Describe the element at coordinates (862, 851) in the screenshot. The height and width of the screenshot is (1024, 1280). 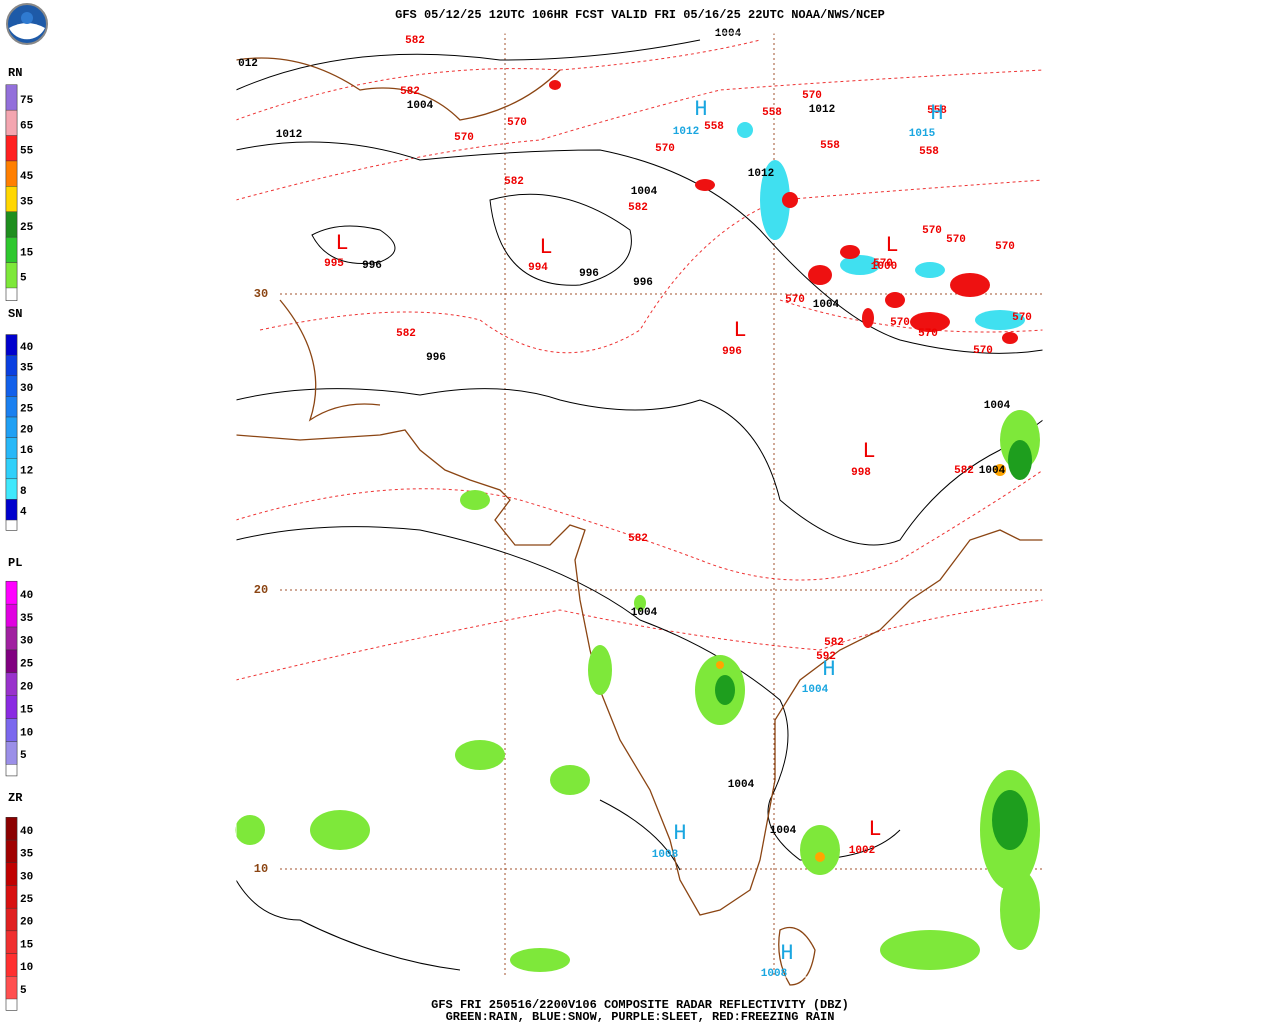
I see `contour-label: 1002` at that location.